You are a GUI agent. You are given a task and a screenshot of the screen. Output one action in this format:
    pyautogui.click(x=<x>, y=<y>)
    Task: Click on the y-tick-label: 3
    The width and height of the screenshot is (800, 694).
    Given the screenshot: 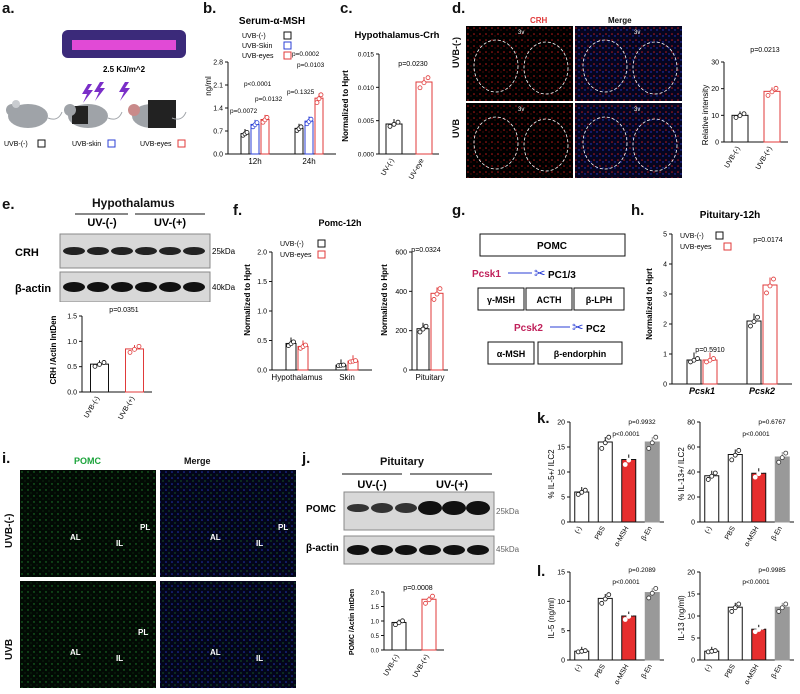 What is the action you would take?
    pyautogui.click(x=665, y=295)
    